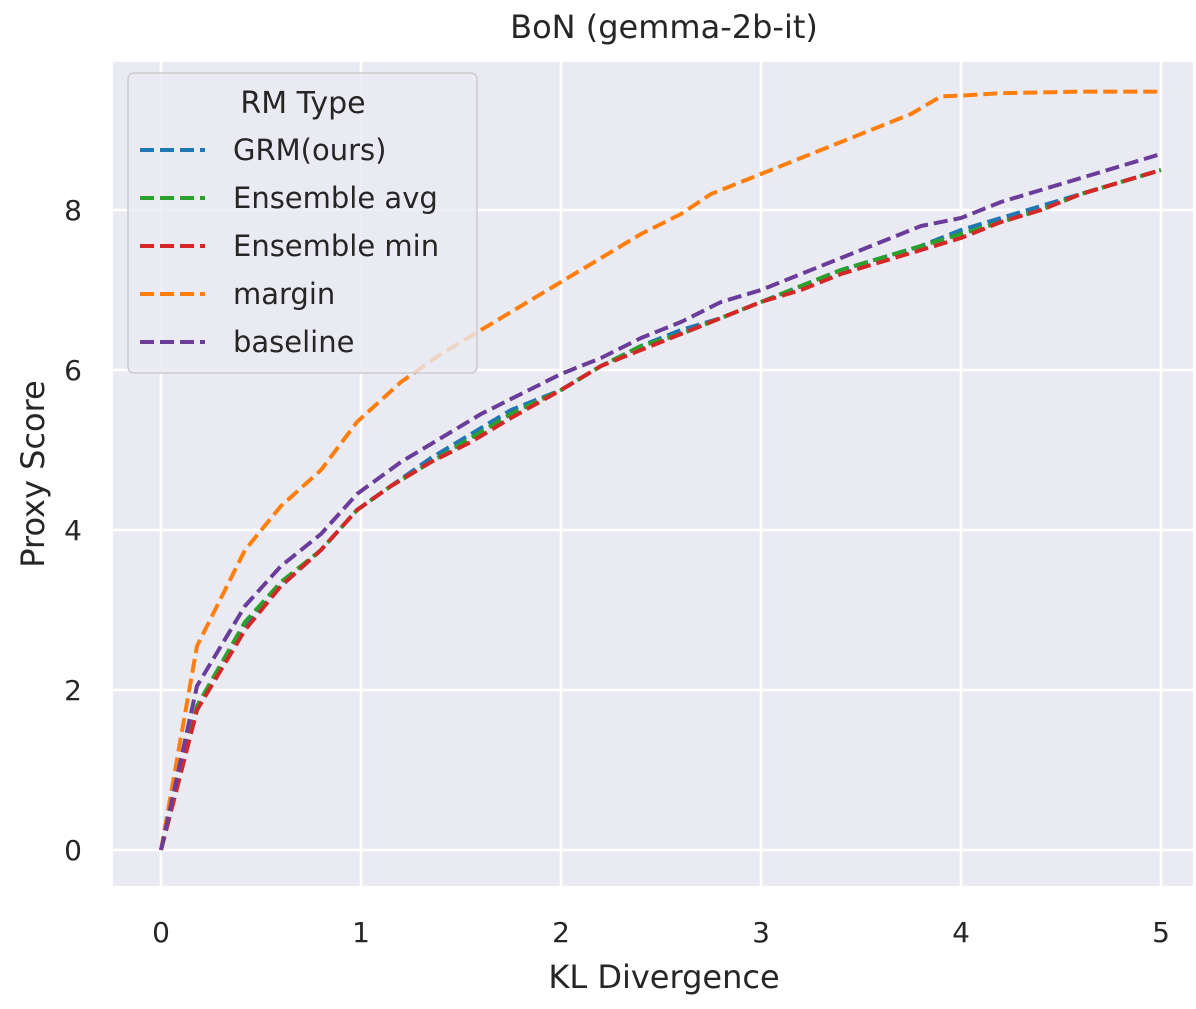  What do you see at coordinates (361, 932) in the screenshot?
I see `x-tick-label: 1` at bounding box center [361, 932].